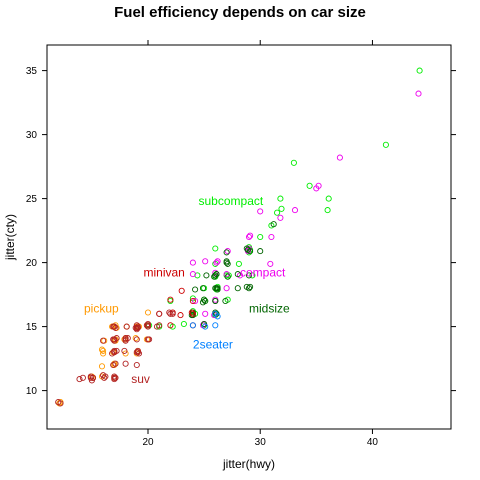 The height and width of the screenshot is (480, 480). Describe the element at coordinates (101, 309) in the screenshot. I see `class-label-pickup: pickup` at that location.